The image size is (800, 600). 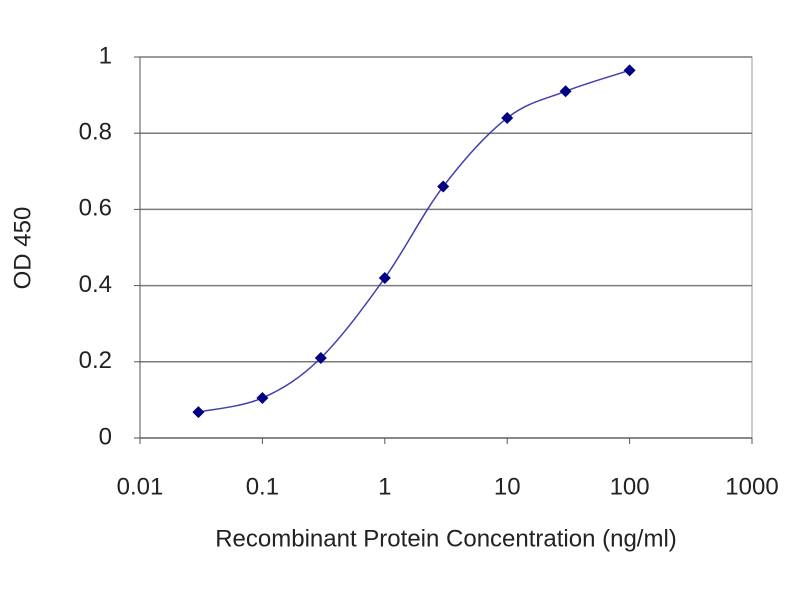 What do you see at coordinates (751, 486) in the screenshot?
I see `x-tick-label: 1000` at bounding box center [751, 486].